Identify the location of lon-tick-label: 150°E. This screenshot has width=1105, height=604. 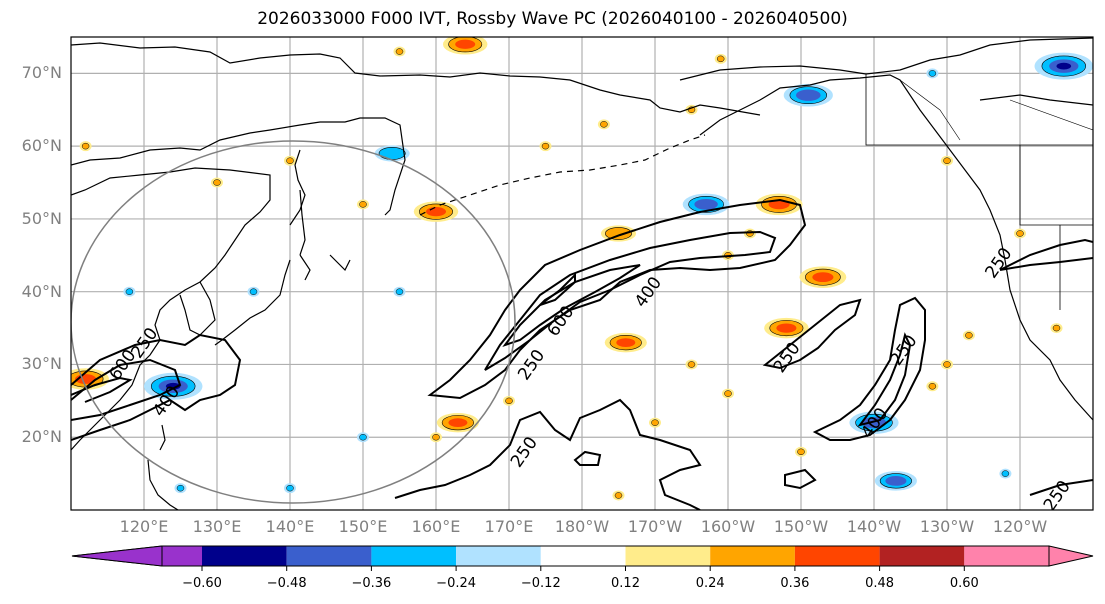
(363, 526).